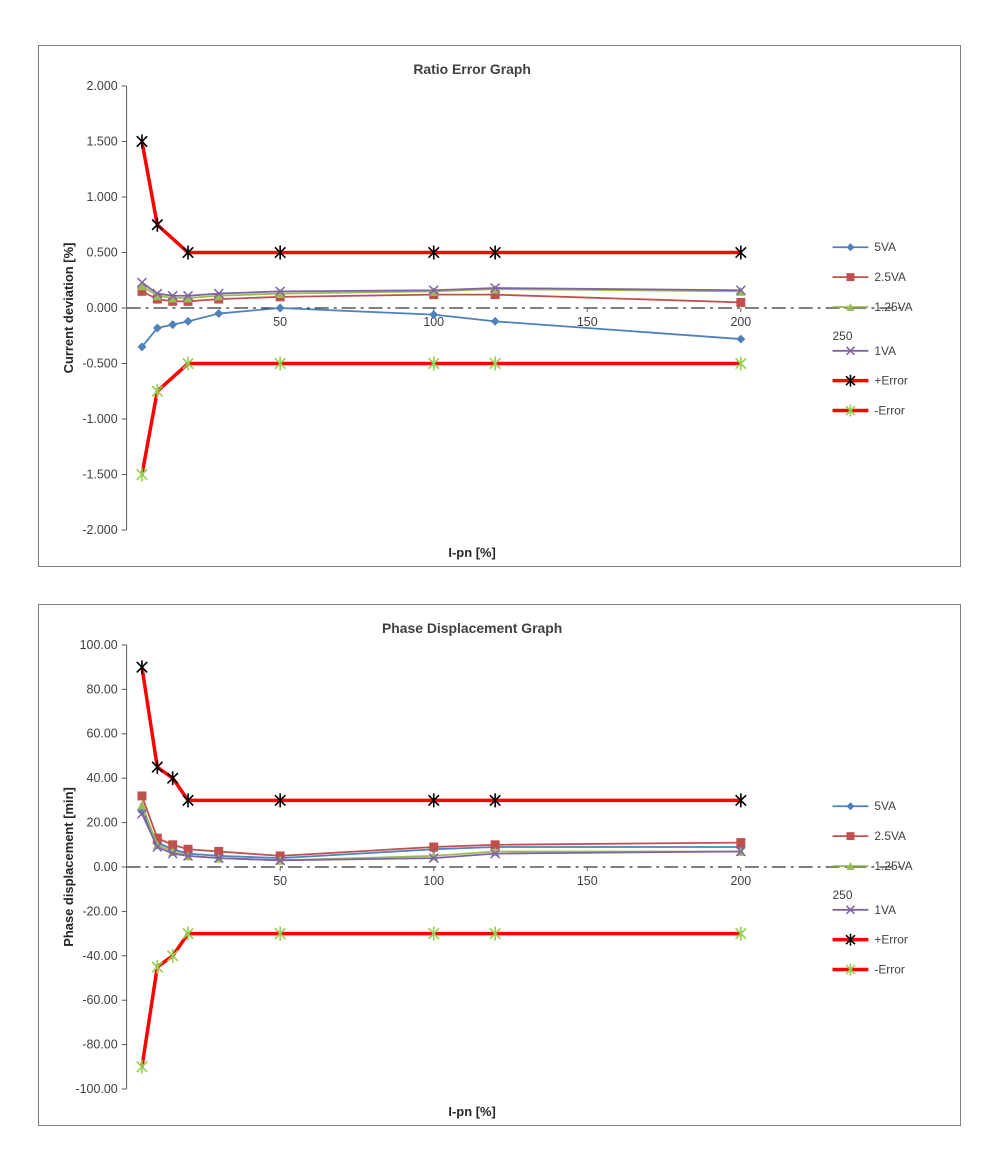 The height and width of the screenshot is (1167, 1000). What do you see at coordinates (850, 910) in the screenshot?
I see `legend-marker-1VA` at bounding box center [850, 910].